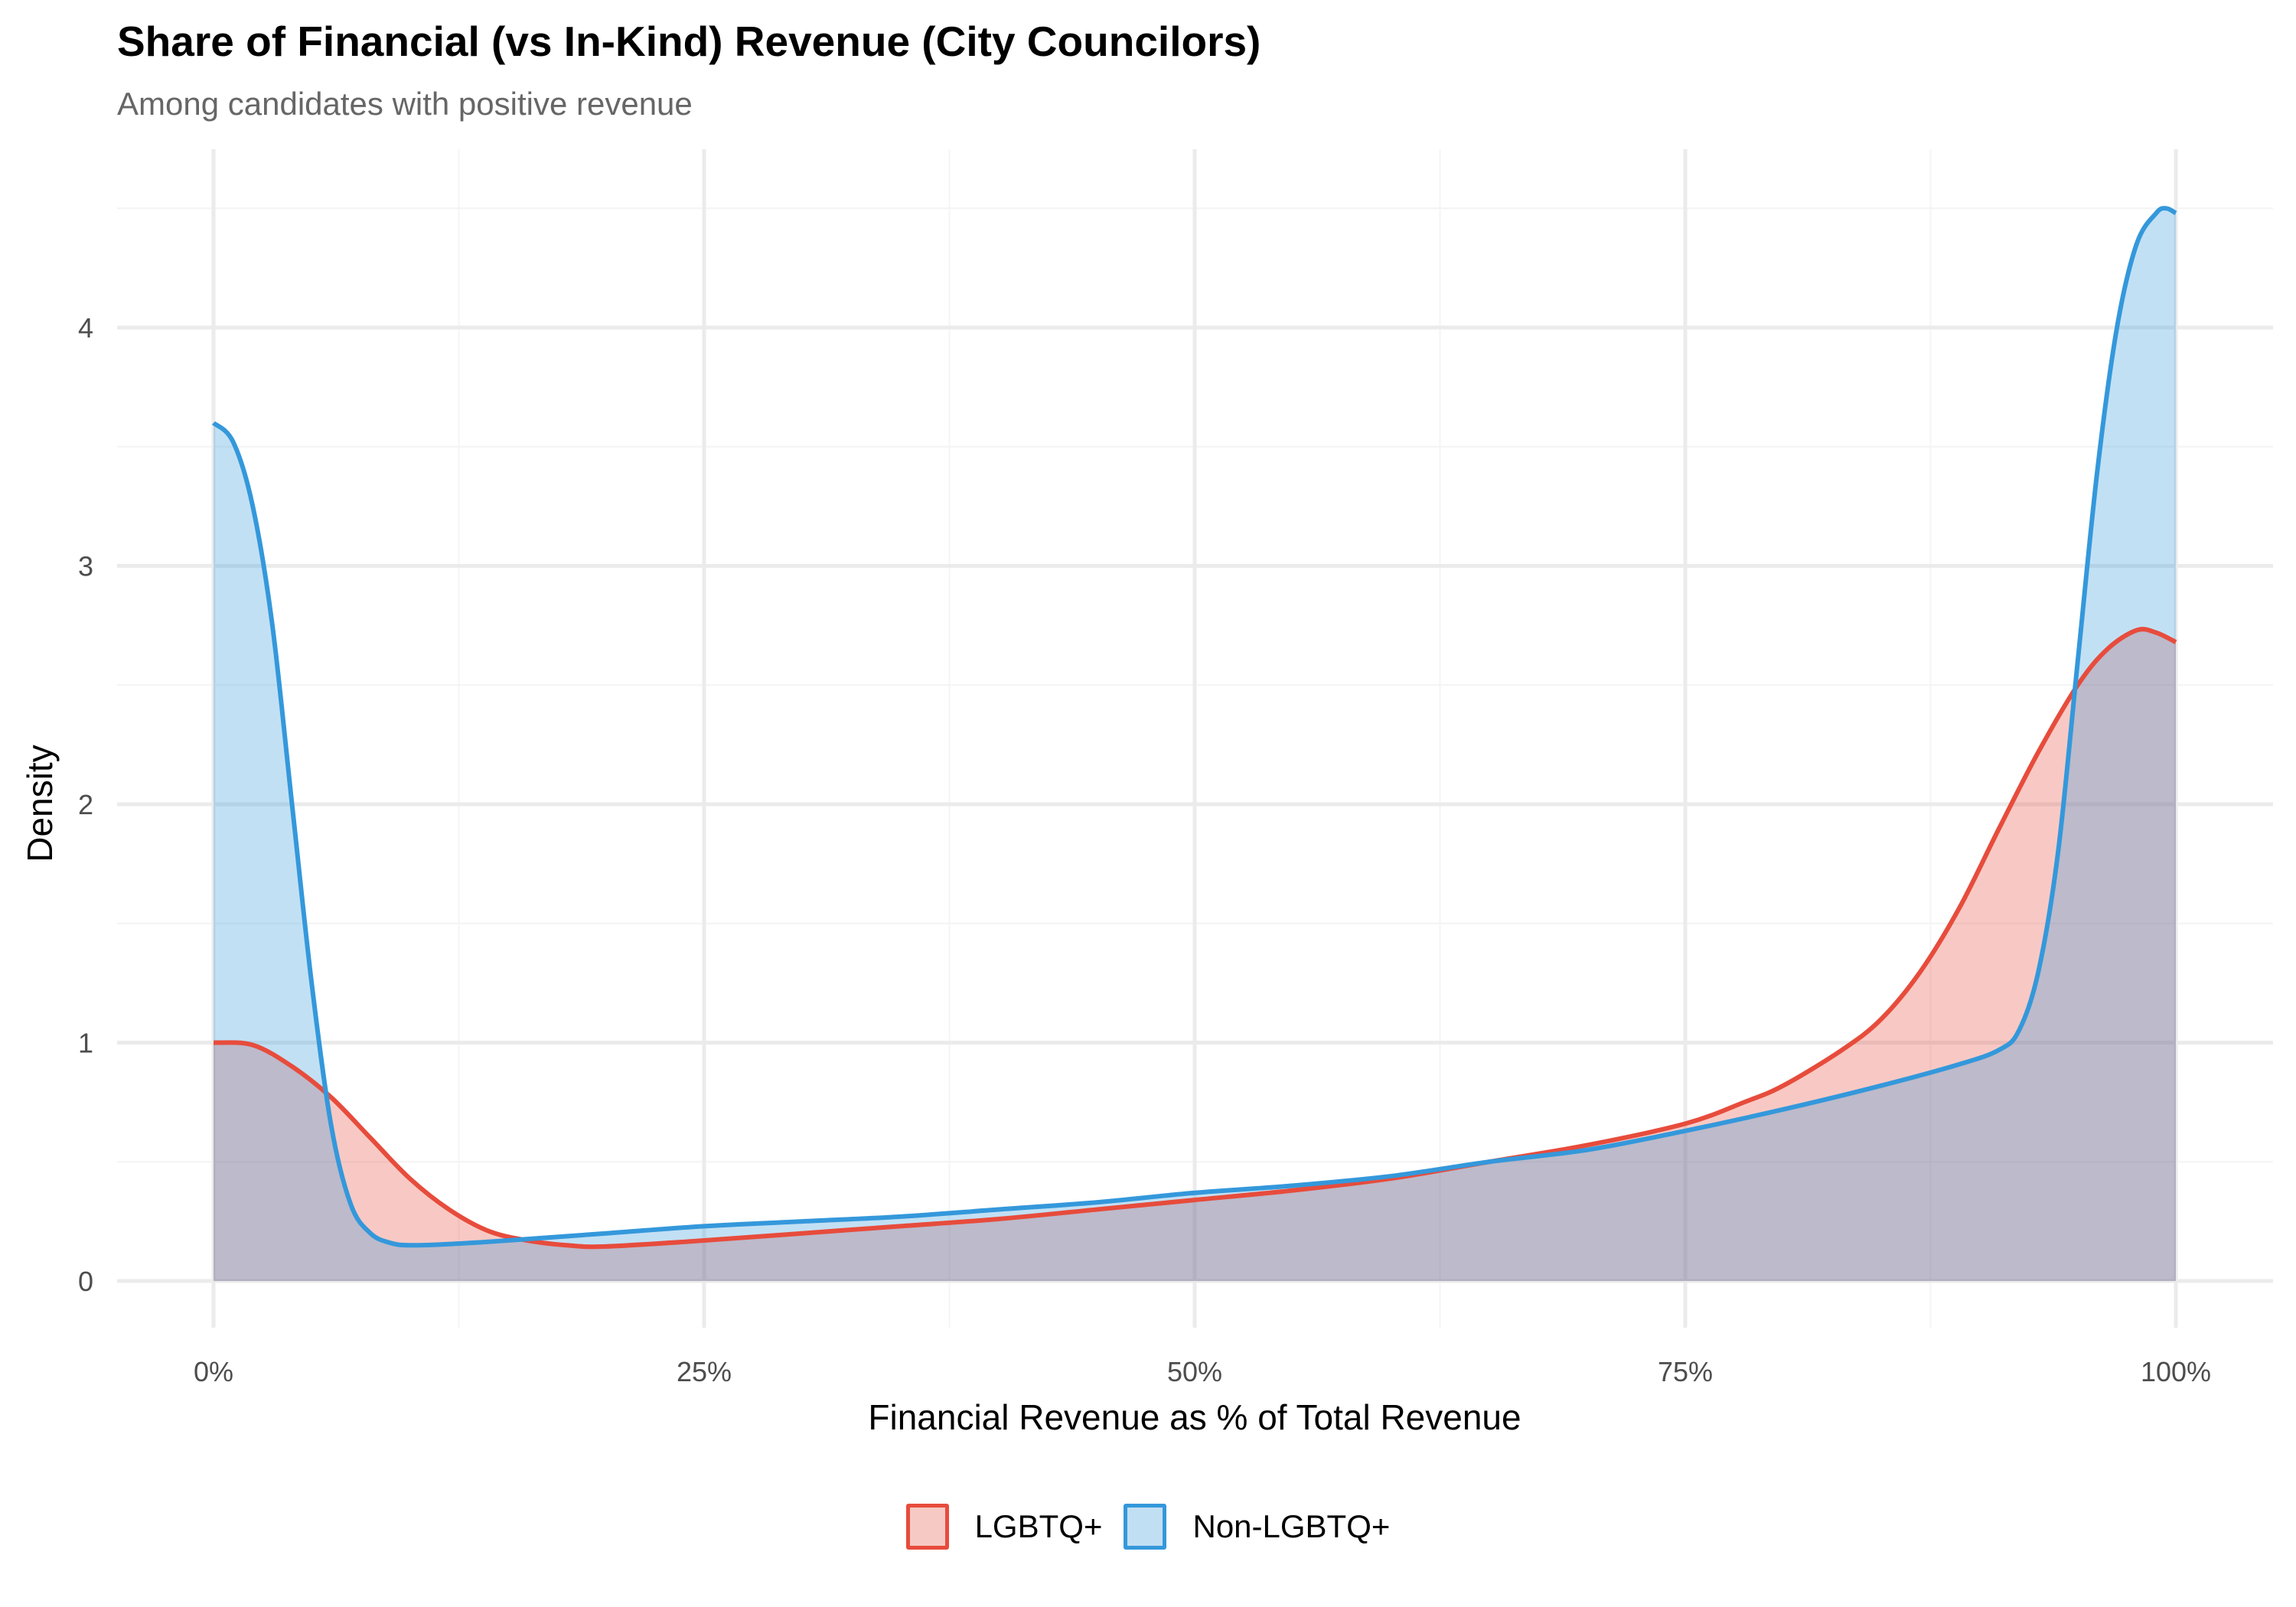  Describe the element at coordinates (85, 566) in the screenshot. I see `y-tick-label: 3` at that location.